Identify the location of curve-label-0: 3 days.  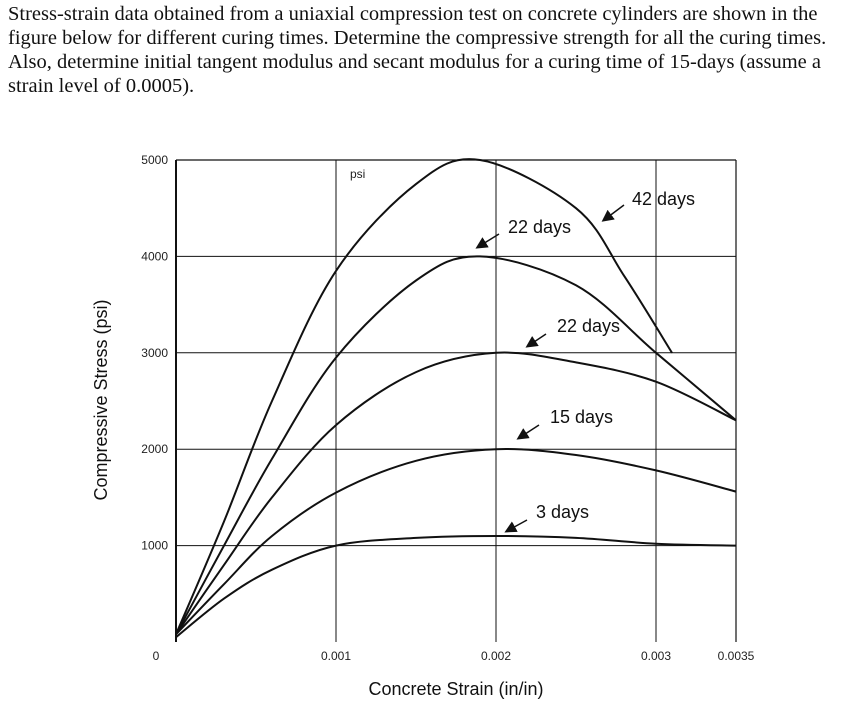
(562, 512).